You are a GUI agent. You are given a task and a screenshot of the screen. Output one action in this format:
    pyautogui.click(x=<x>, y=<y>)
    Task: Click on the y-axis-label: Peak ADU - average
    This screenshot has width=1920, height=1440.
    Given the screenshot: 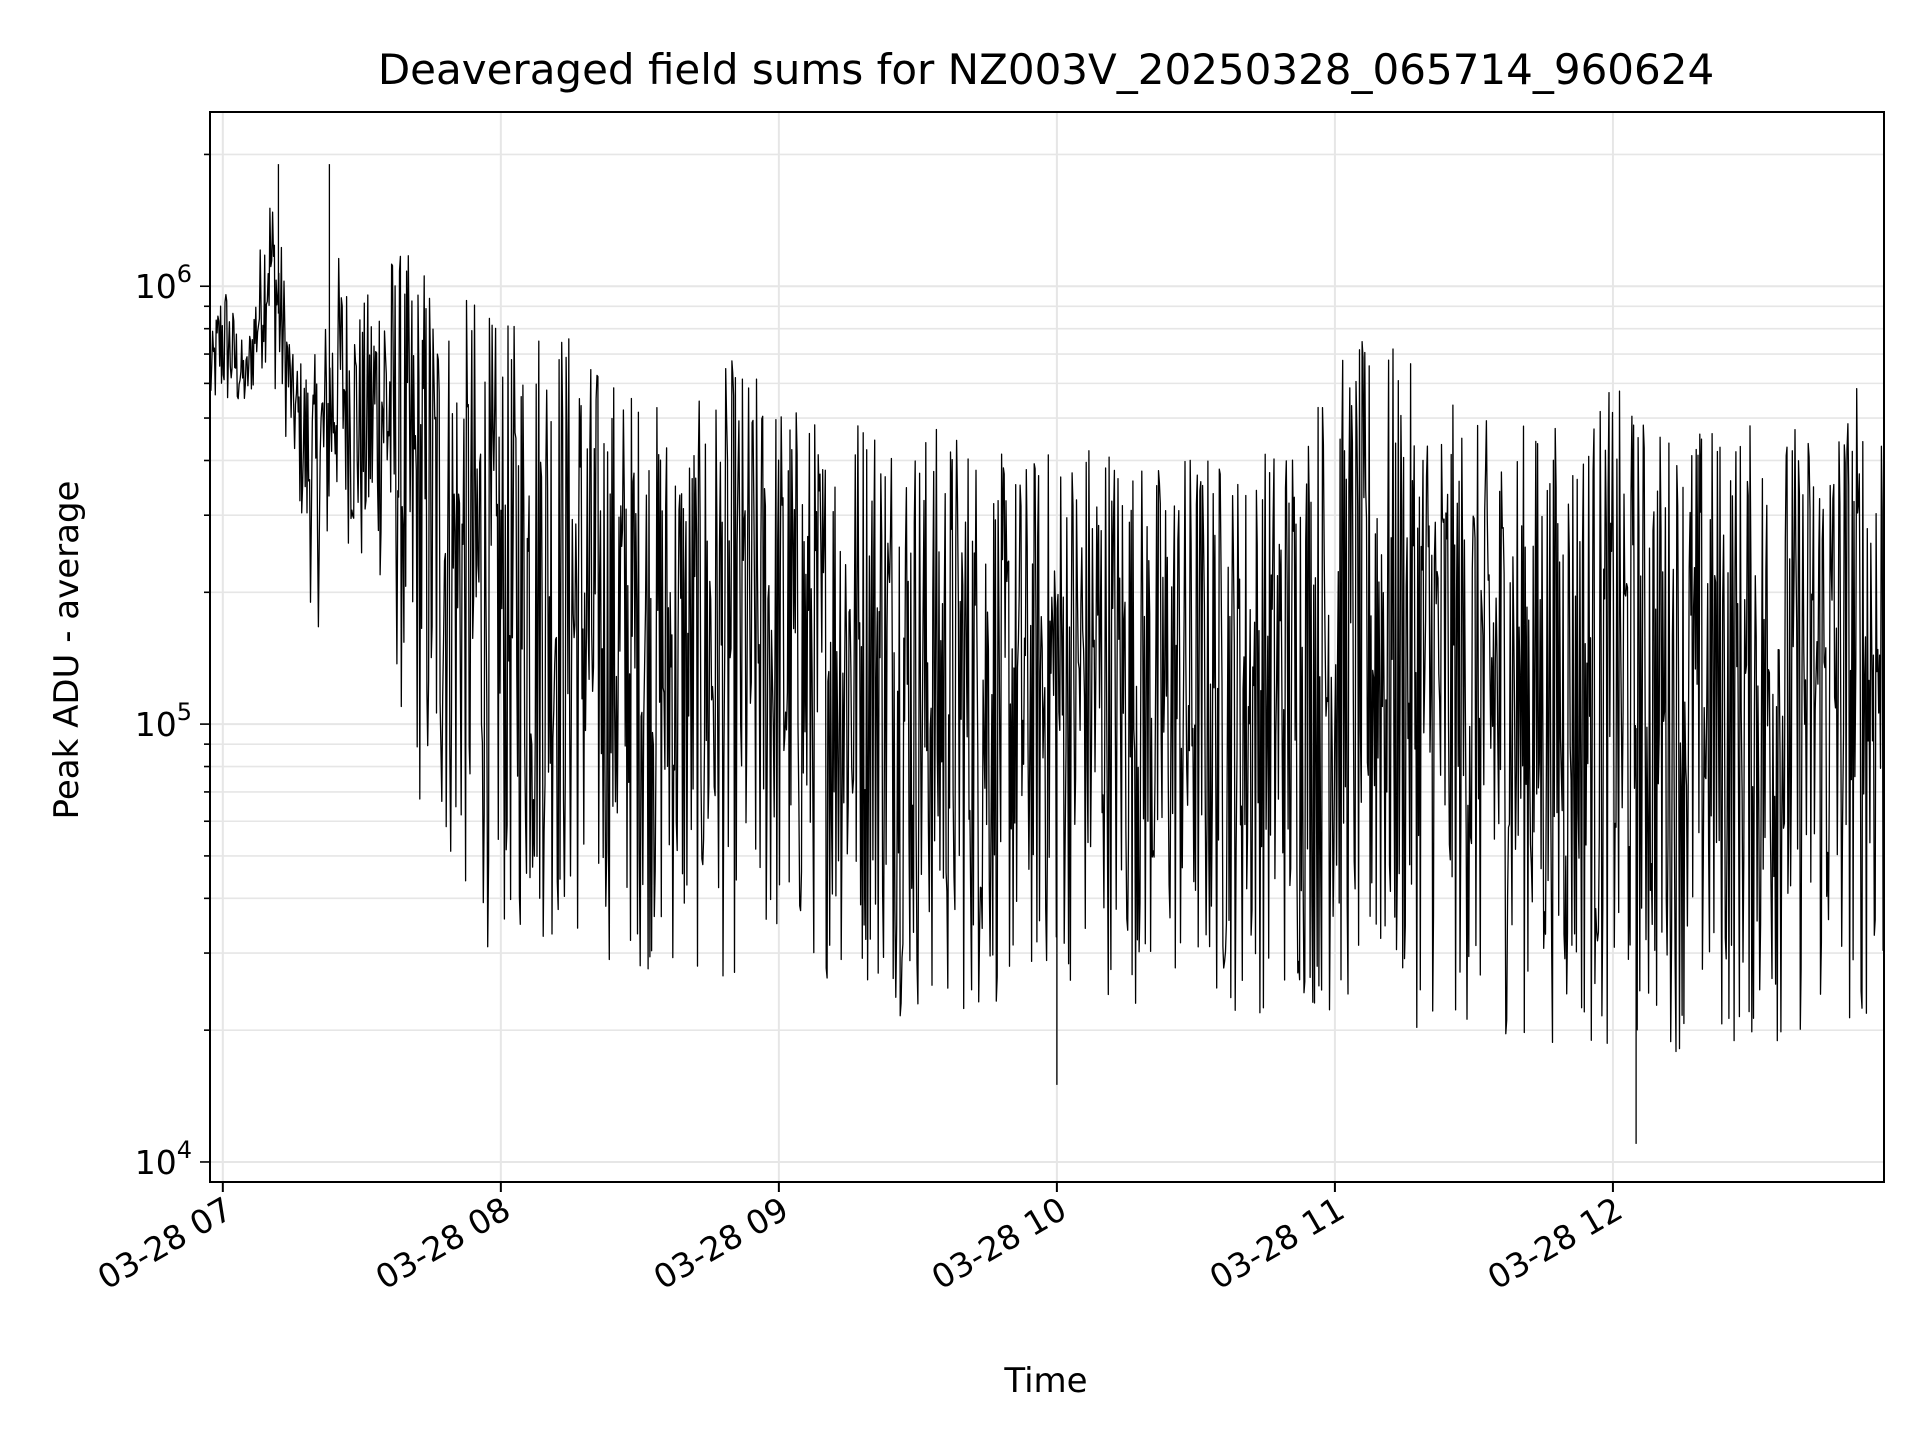 What is the action you would take?
    pyautogui.click(x=67, y=650)
    